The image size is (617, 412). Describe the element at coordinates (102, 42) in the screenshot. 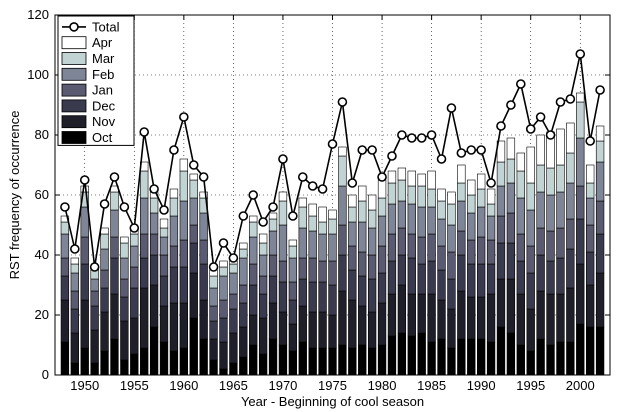

I see `legend-label-apr: Apr` at that location.